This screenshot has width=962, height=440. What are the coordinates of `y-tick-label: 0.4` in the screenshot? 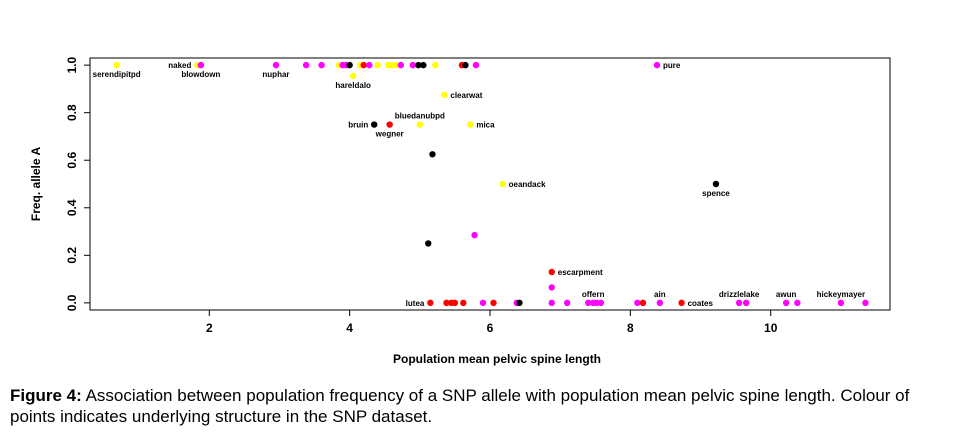 It's located at (72, 207).